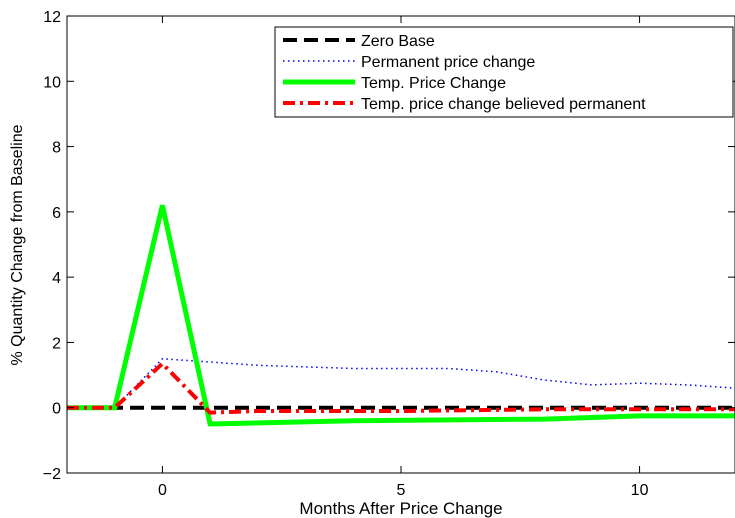  Describe the element at coordinates (398, 41) in the screenshot. I see `legend-label-0: Zero Base` at that location.